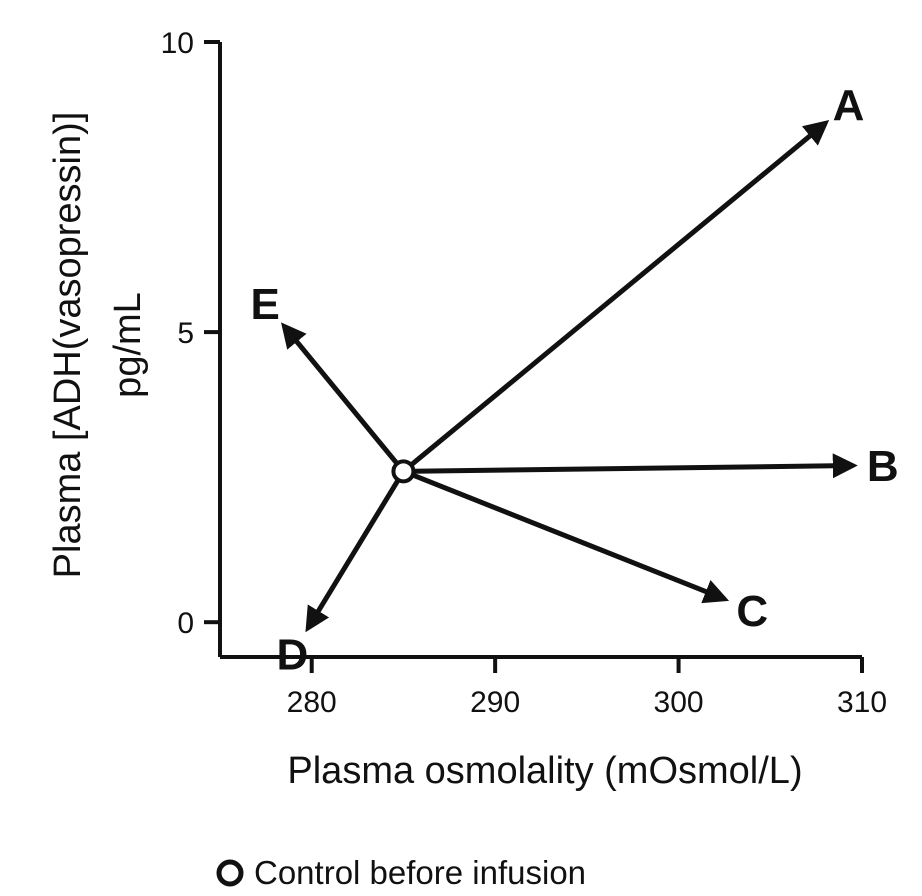 This screenshot has width=922, height=896. I want to click on arrow-label-e: E, so click(264, 304).